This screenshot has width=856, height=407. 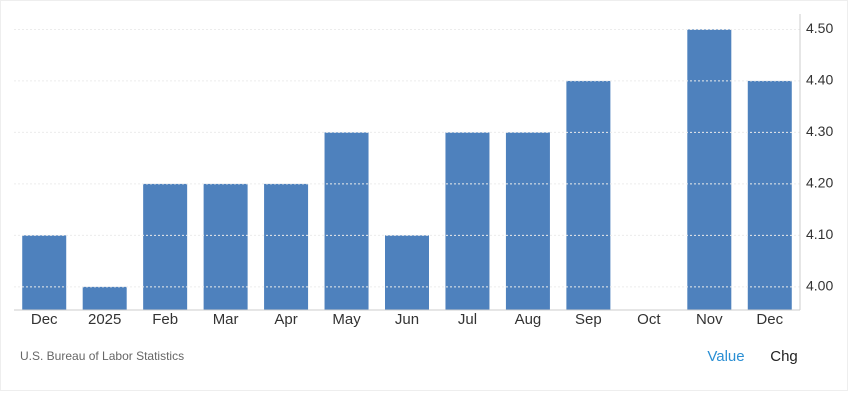 I want to click on source: U.S. Bureau of Labor Statistics, so click(x=102, y=356).